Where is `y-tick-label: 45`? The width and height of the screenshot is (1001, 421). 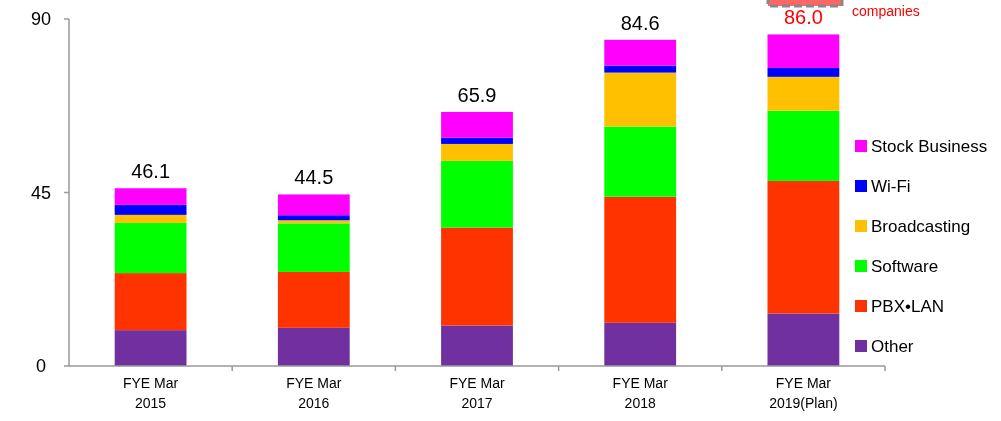
y-tick-label: 45 is located at coordinates (41, 192).